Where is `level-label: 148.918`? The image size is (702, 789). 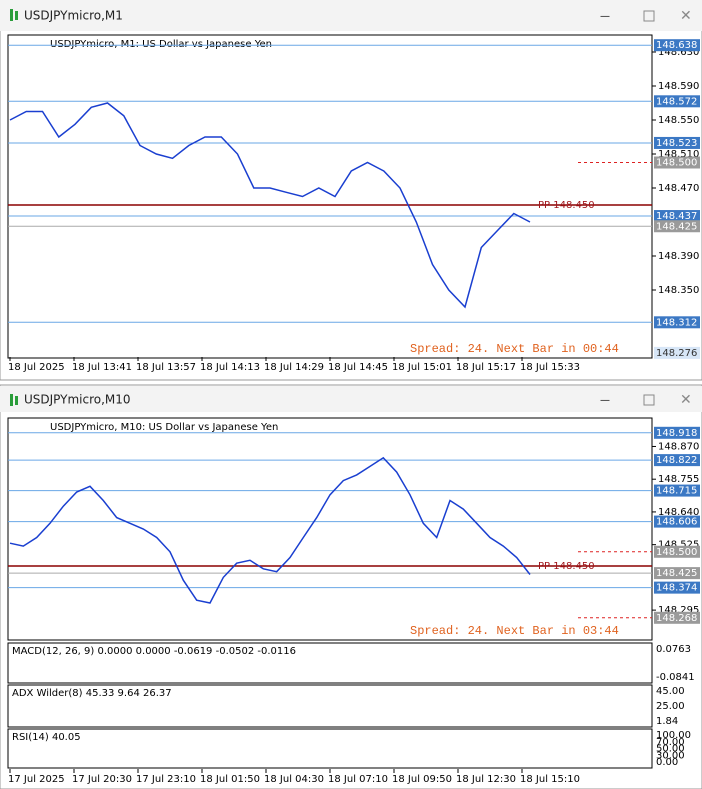
level-label: 148.918 is located at coordinates (676, 433).